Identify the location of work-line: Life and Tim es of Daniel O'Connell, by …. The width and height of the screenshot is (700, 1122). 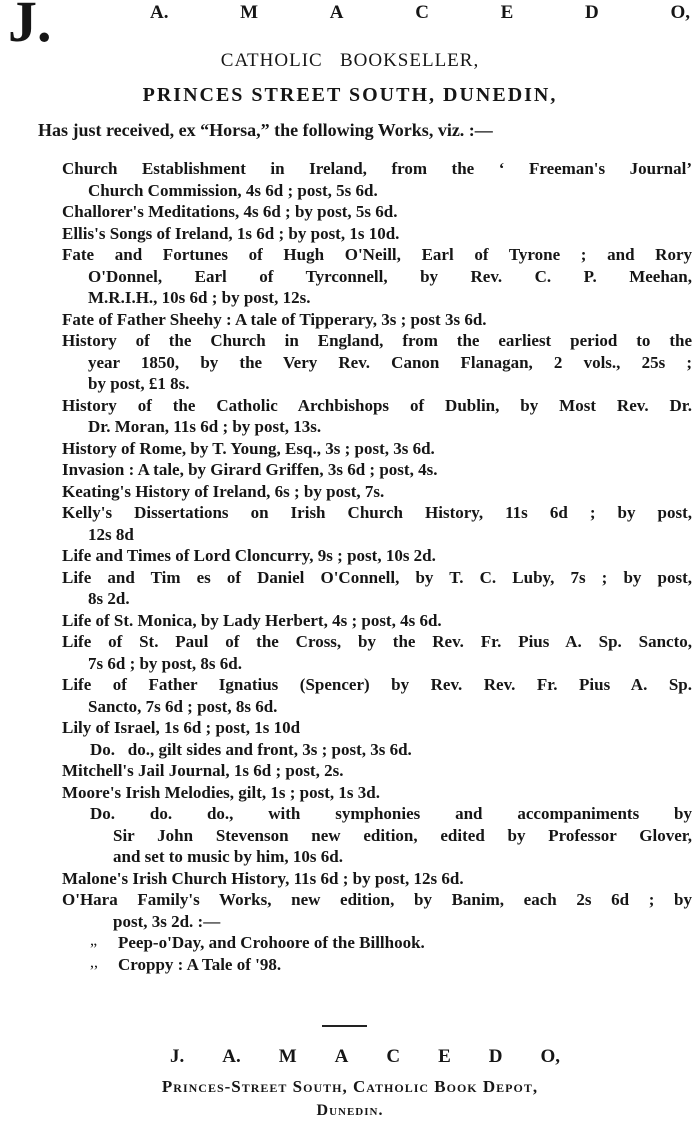
(377, 577).